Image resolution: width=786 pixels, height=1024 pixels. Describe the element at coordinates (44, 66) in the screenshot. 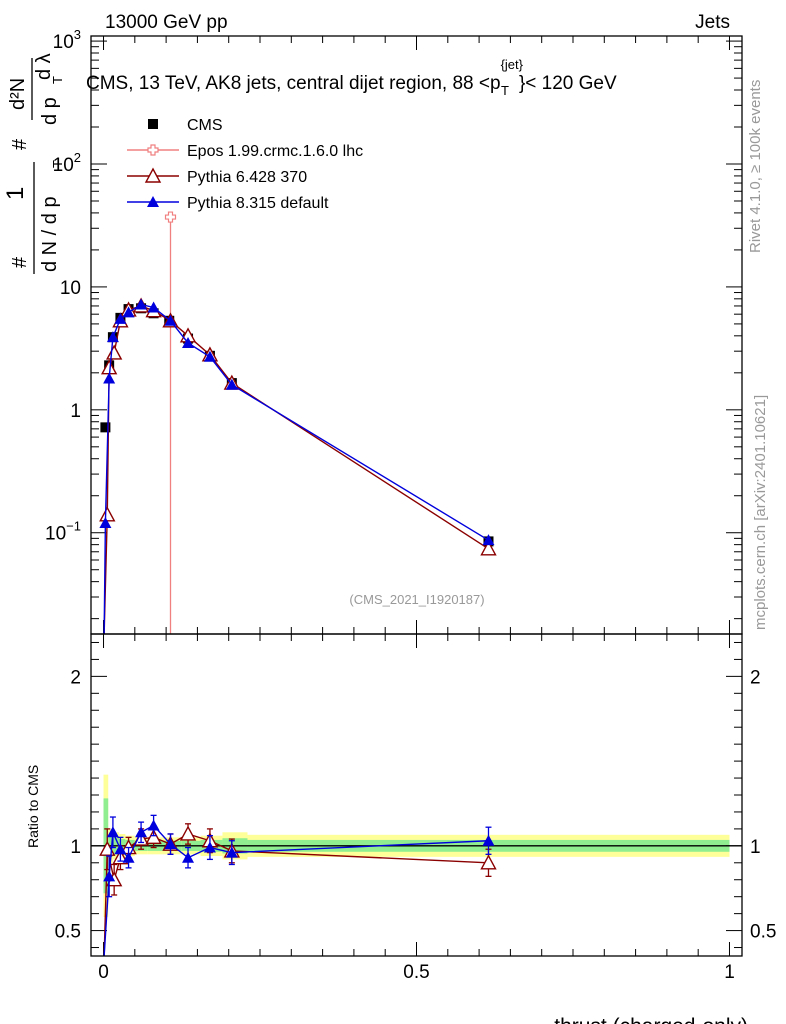

I see `y-label-dlambda: d λ` at that location.